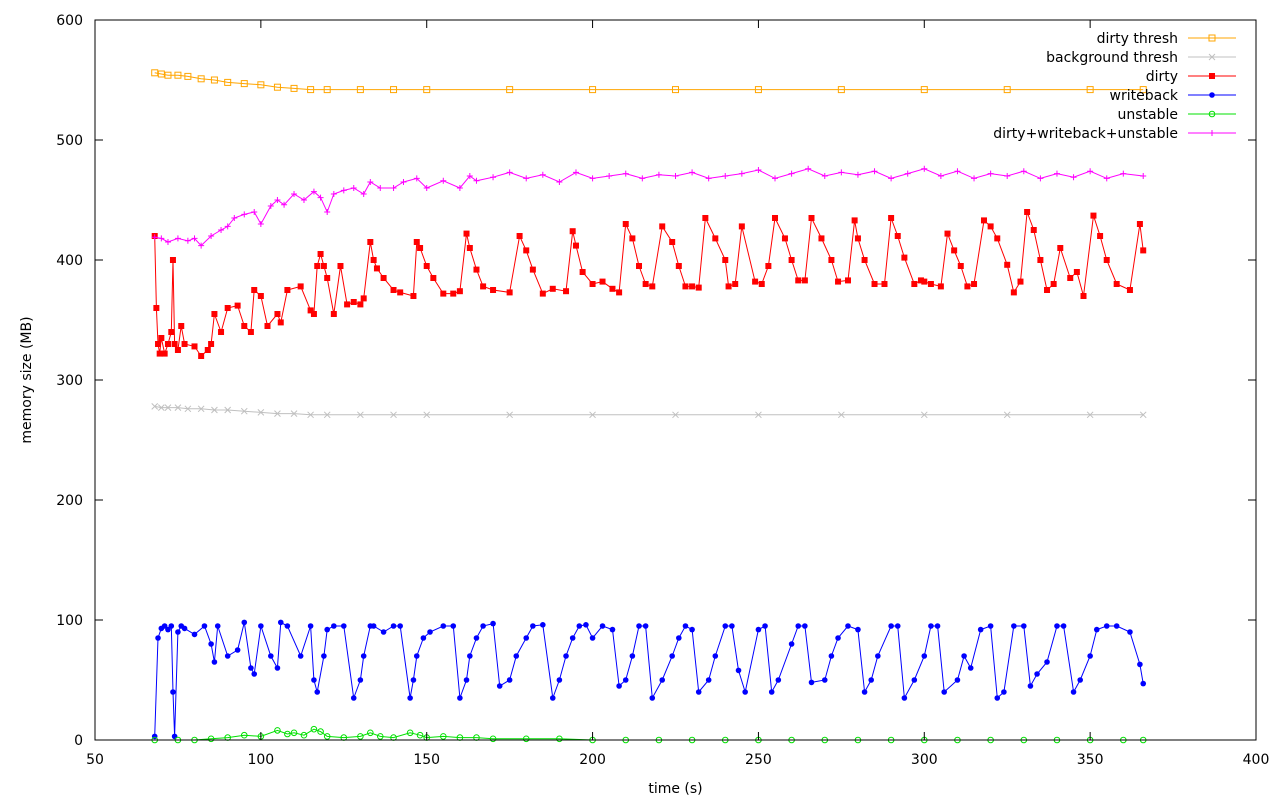 Image resolution: width=1280 pixels, height=800 pixels. I want to click on series-line-background-thresh, so click(649, 410).